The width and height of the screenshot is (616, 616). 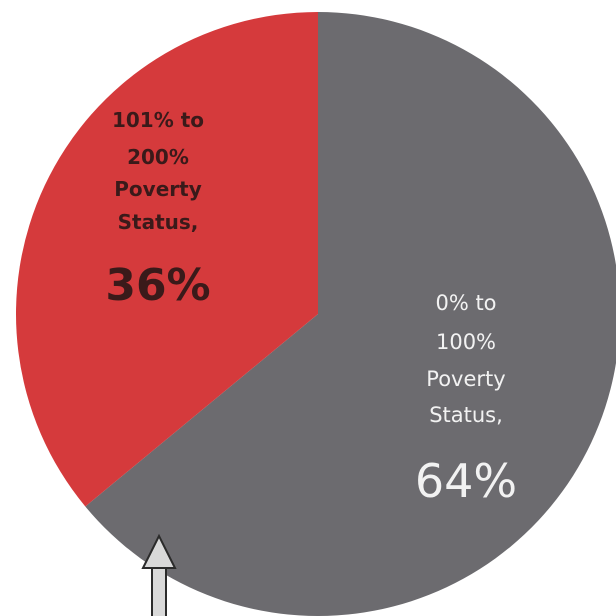 I want to click on slice-label-poverty-0-100: 0% to 100% Poverty Status, 64%, so click(x=466, y=399).